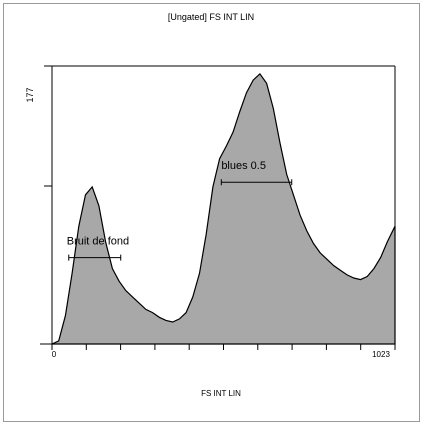 The width and height of the screenshot is (425, 426). Describe the element at coordinates (54, 354) in the screenshot. I see `x-tick-label-min: 0` at that location.